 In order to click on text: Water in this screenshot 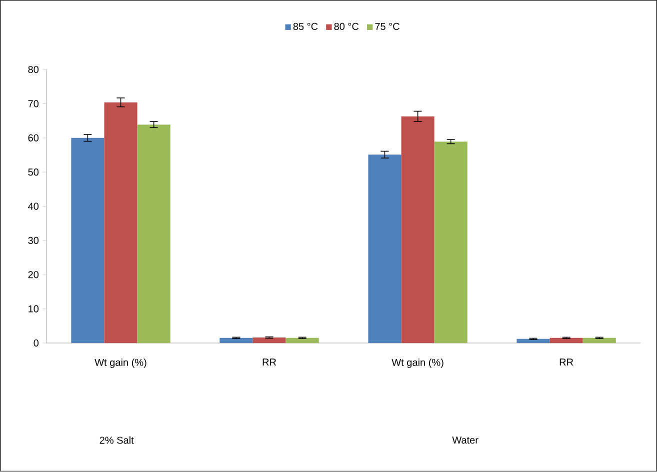, I will do `click(465, 440)`.